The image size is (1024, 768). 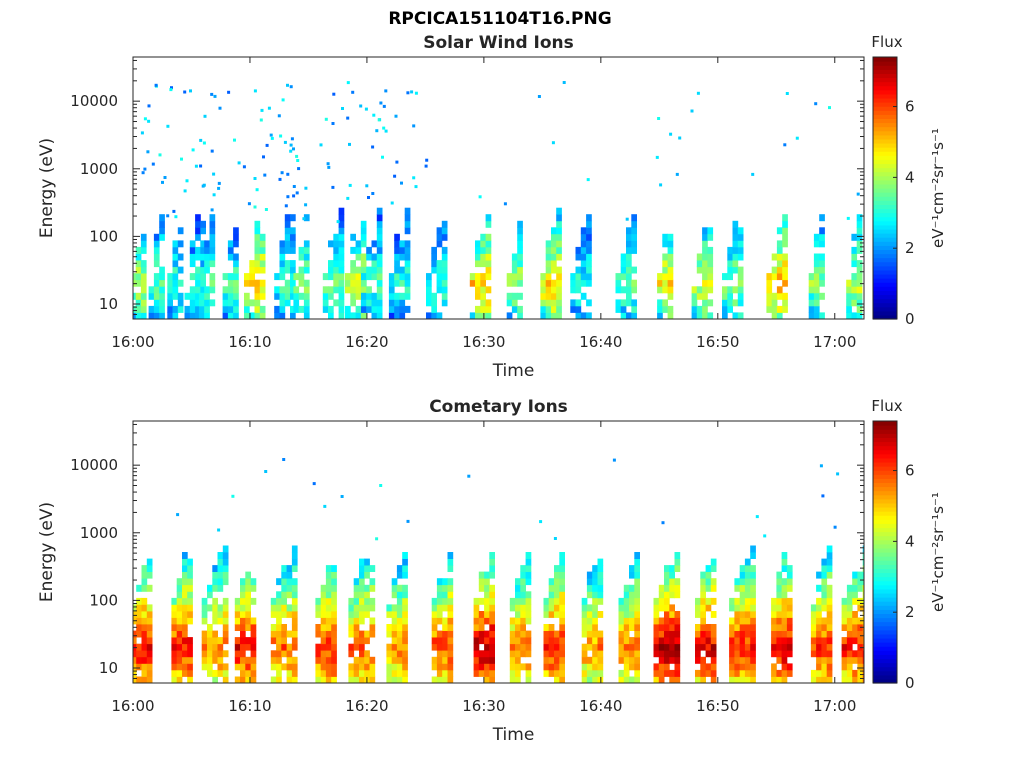 I want to click on x-tick-label: 17:00, so click(x=834, y=706).